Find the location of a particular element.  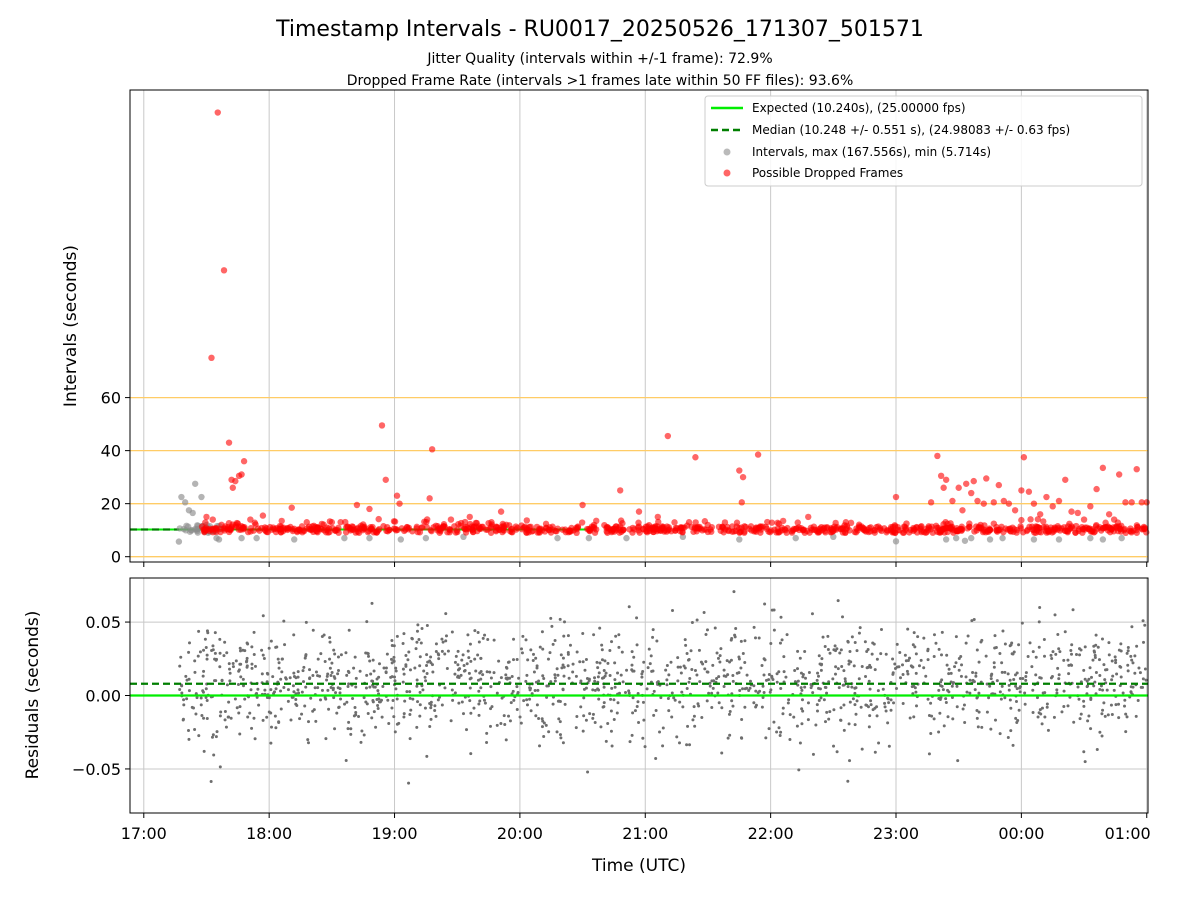

x-tick-label-1: 18:00 is located at coordinates (269, 833).